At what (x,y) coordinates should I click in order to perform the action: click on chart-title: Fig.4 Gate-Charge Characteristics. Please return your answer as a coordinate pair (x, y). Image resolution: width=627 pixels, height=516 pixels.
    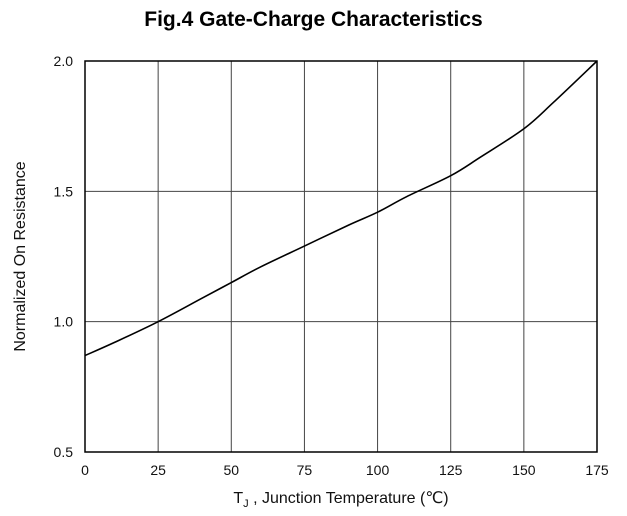
    Looking at the image, I should click on (313, 19).